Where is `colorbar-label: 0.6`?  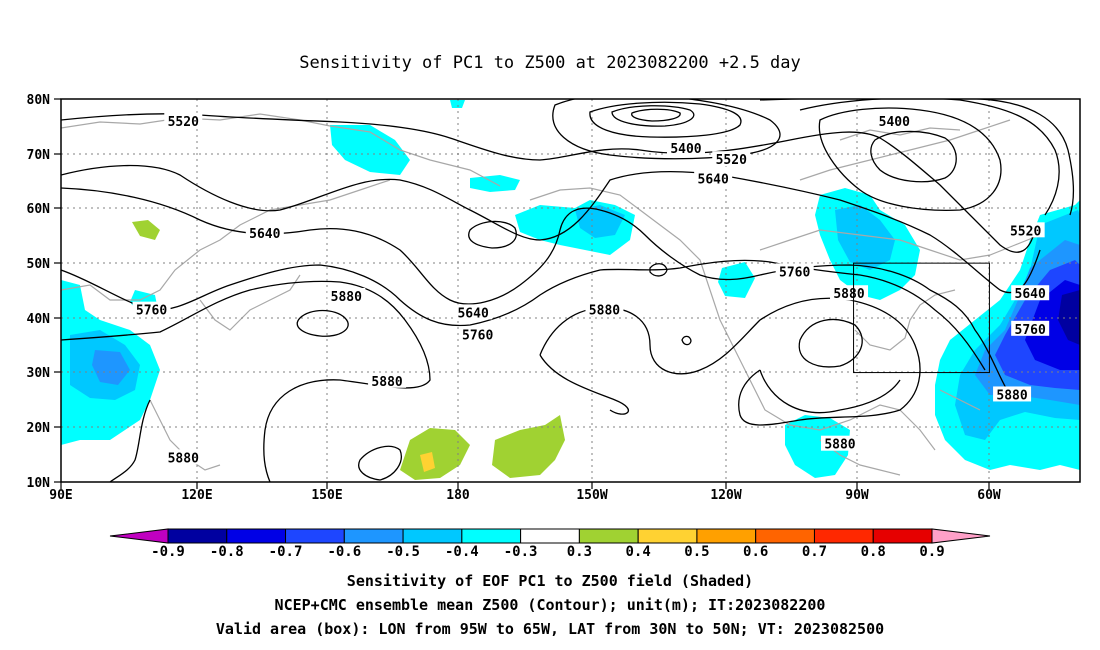
colorbar-label: 0.6 is located at coordinates (755, 552).